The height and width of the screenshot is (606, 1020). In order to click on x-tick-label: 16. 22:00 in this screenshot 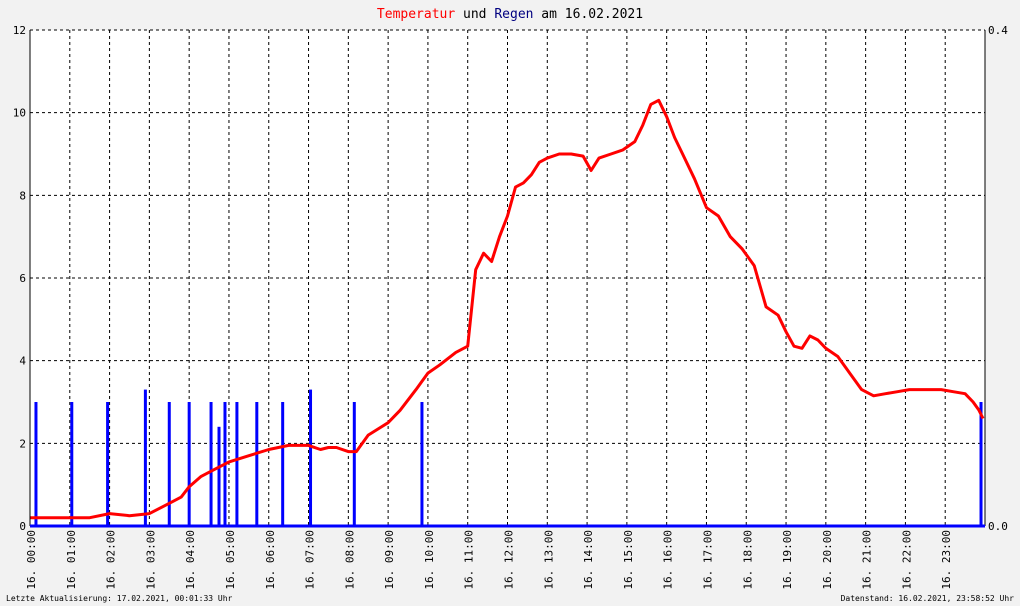, I will do `click(906, 560)`.